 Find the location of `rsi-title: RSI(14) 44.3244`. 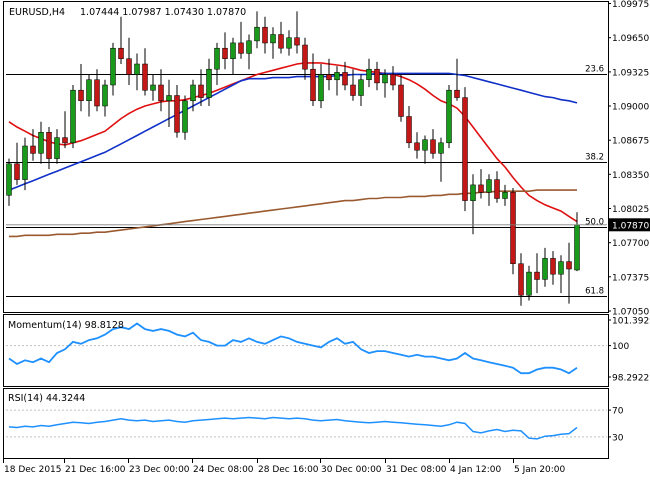

rsi-title: RSI(14) 44.3244 is located at coordinates (46, 398).